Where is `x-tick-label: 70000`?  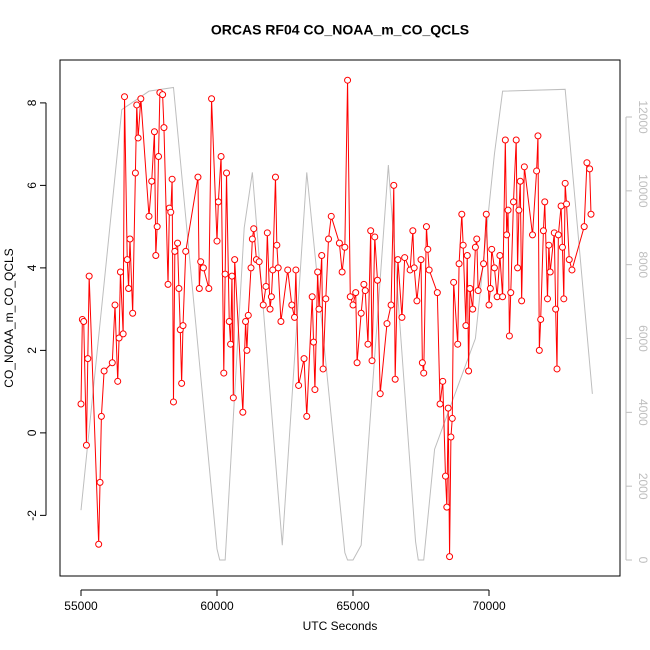 x-tick-label: 70000 is located at coordinates (489, 606).